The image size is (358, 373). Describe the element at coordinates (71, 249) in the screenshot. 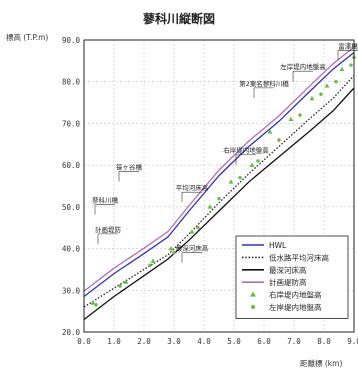

I see `y-tick-label: 40.0` at that location.